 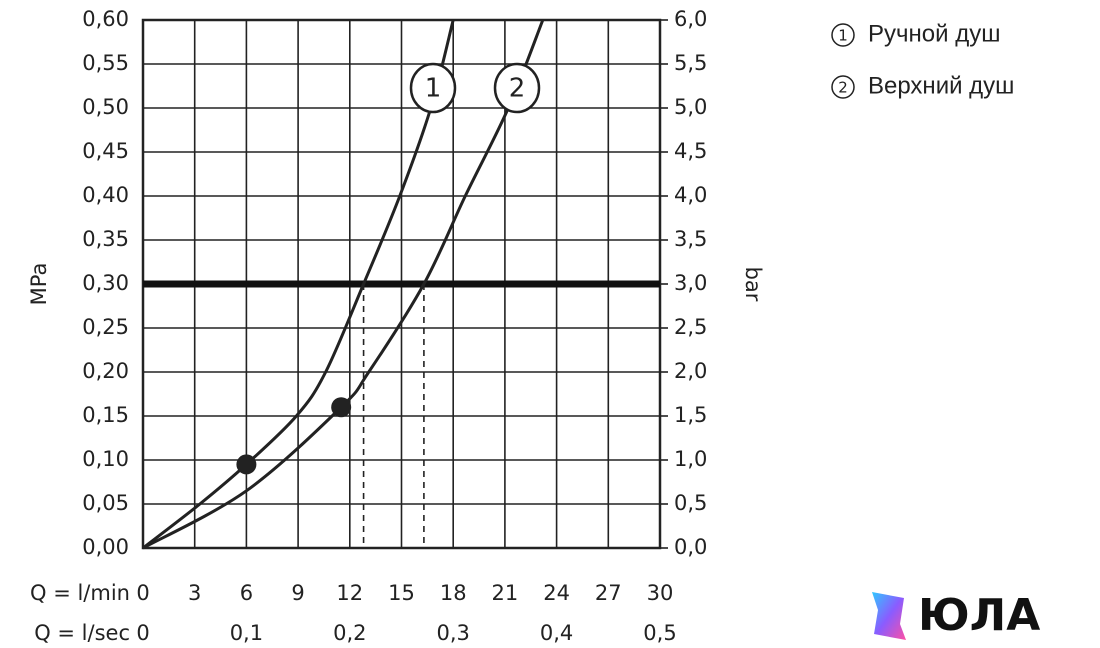 I want to click on x-tick-label: 6, so click(x=246, y=593).